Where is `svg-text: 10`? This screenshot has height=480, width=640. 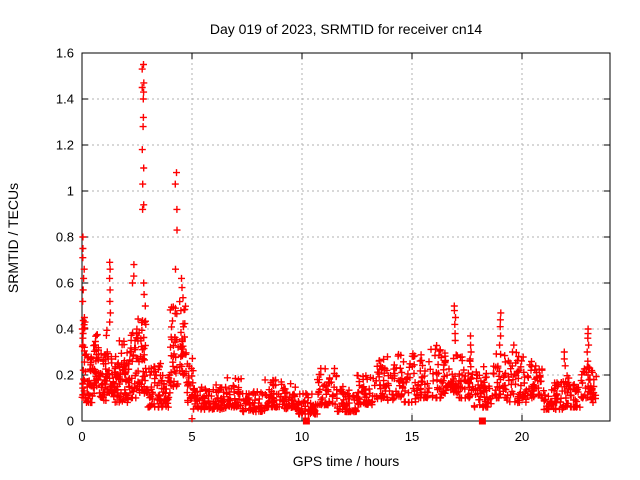 svg-text: 10 is located at coordinates (302, 436).